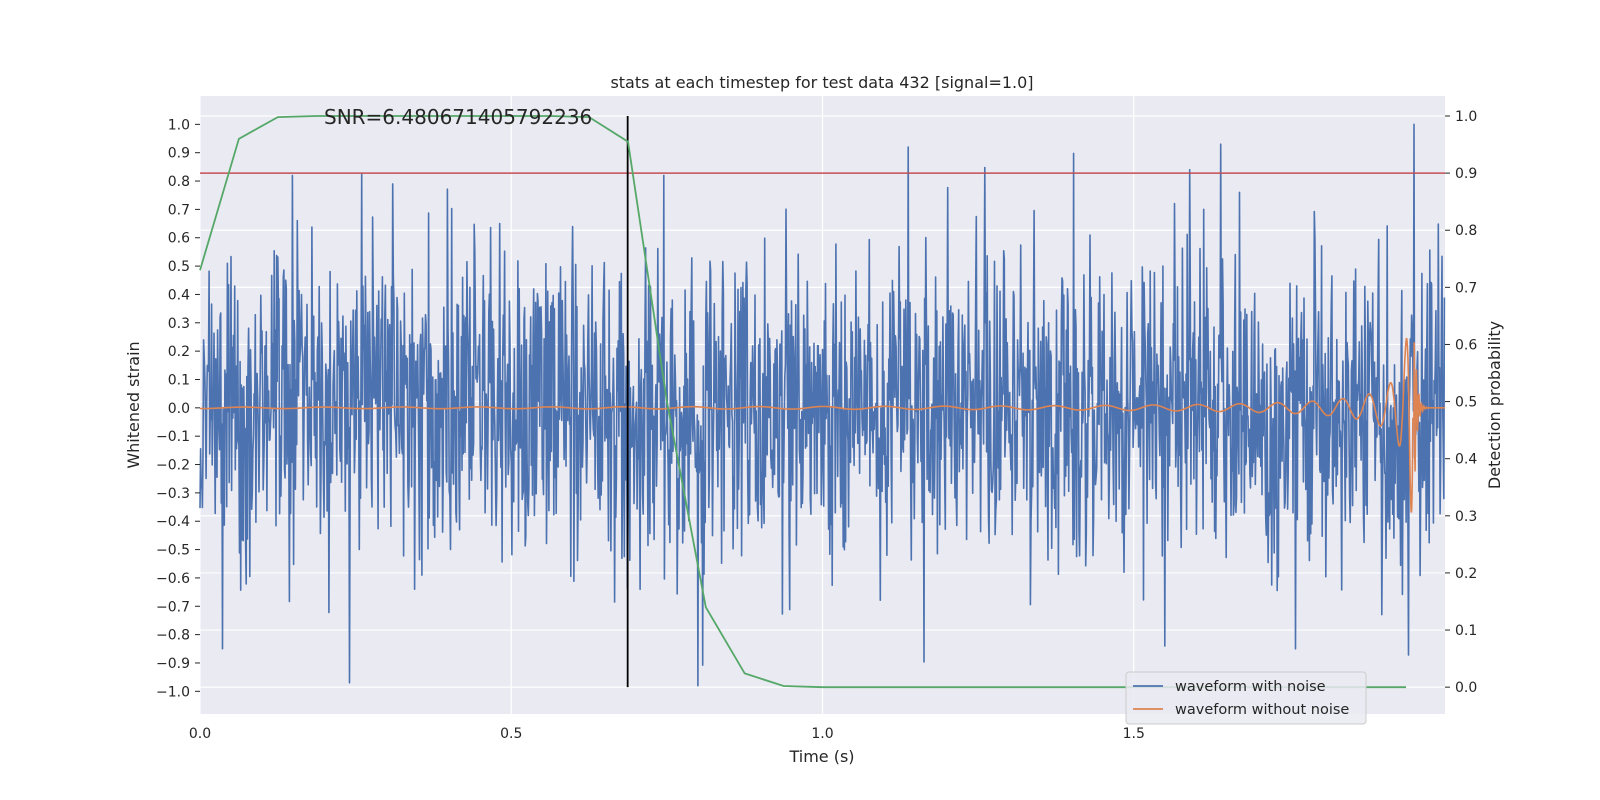  What do you see at coordinates (1466, 631) in the screenshot?
I see `y-right-tick-label: 0.1` at bounding box center [1466, 631].